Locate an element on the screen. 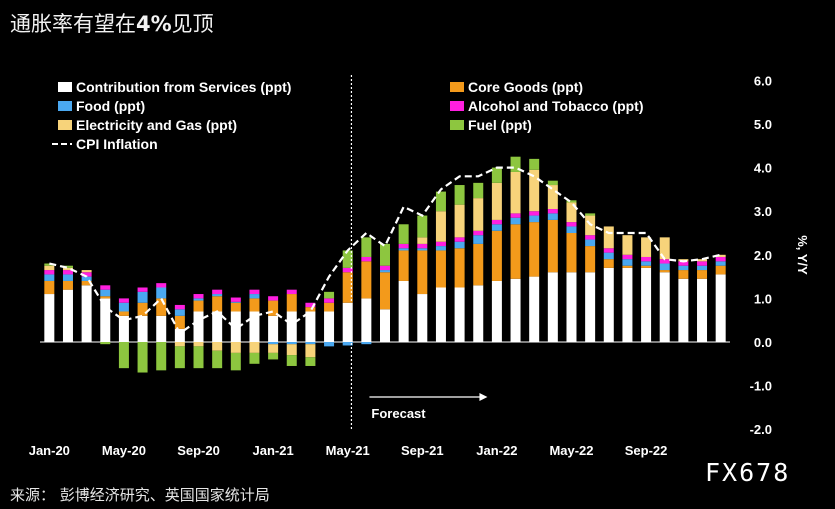  x-tick-label: Jan-22 is located at coordinates (496, 450).